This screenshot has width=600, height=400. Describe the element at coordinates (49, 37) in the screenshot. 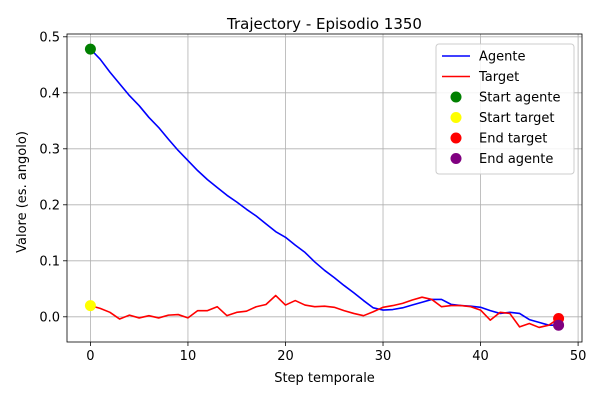

I see `y-tick-label: 0.5` at that location.